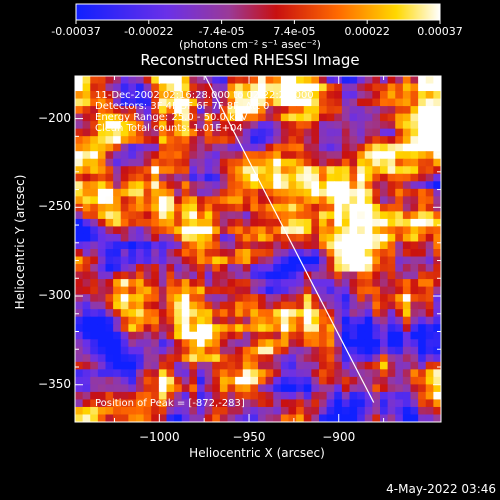 Image resolution: width=500 pixels, height=500 pixels. I want to click on colorbar, so click(258, 12).